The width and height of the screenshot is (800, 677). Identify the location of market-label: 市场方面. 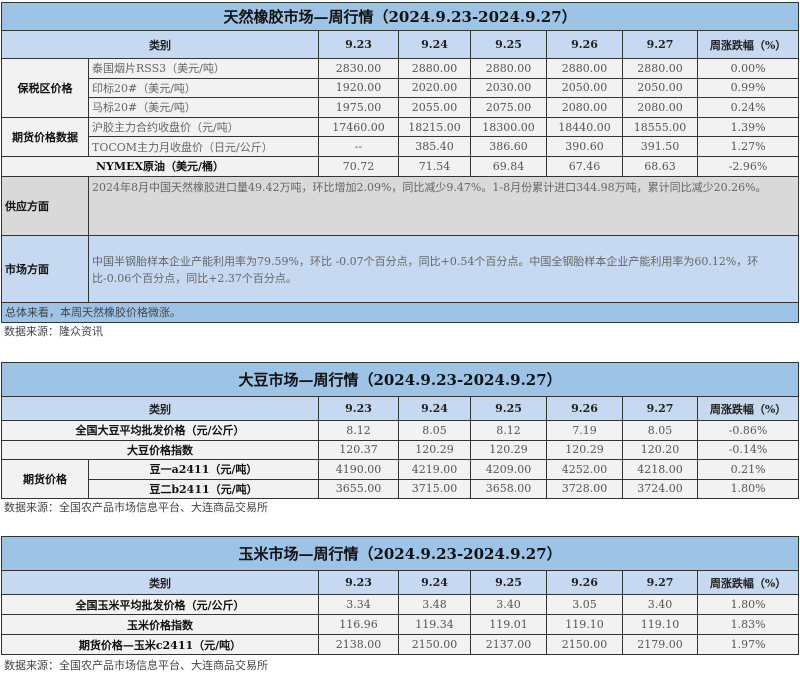
(45, 268).